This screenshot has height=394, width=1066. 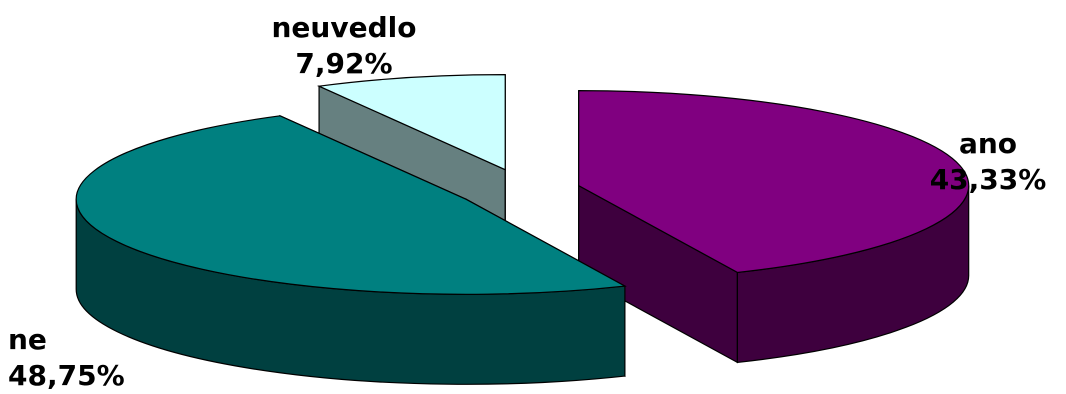 I want to click on slice-label-ano: ano 43,33%, so click(x=988, y=162).